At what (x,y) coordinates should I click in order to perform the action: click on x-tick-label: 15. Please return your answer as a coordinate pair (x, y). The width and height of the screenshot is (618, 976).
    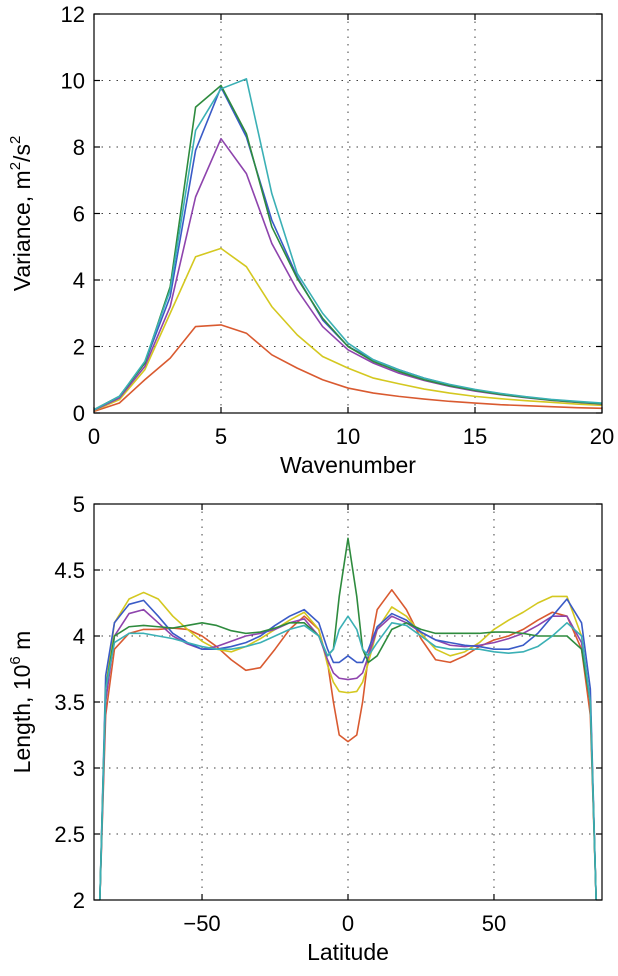
    Looking at the image, I should click on (475, 436).